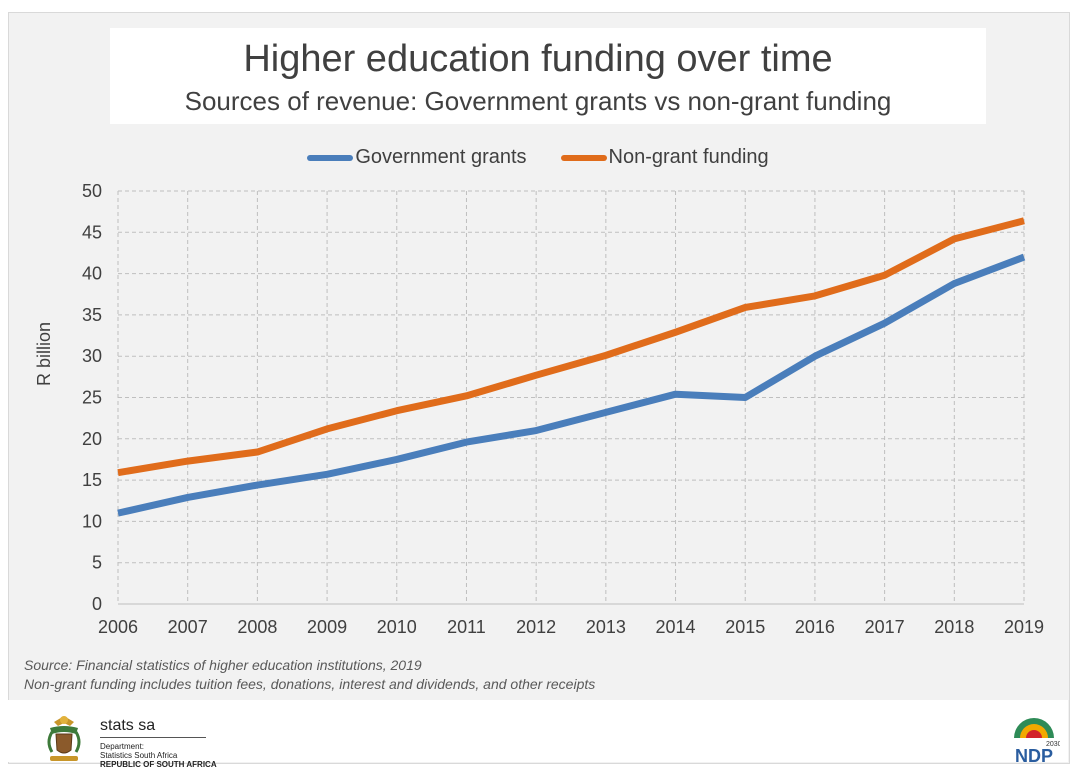 The height and width of the screenshot is (776, 1076). Describe the element at coordinates (1034, 756) in the screenshot. I see `ndp-text: NDP` at that location.